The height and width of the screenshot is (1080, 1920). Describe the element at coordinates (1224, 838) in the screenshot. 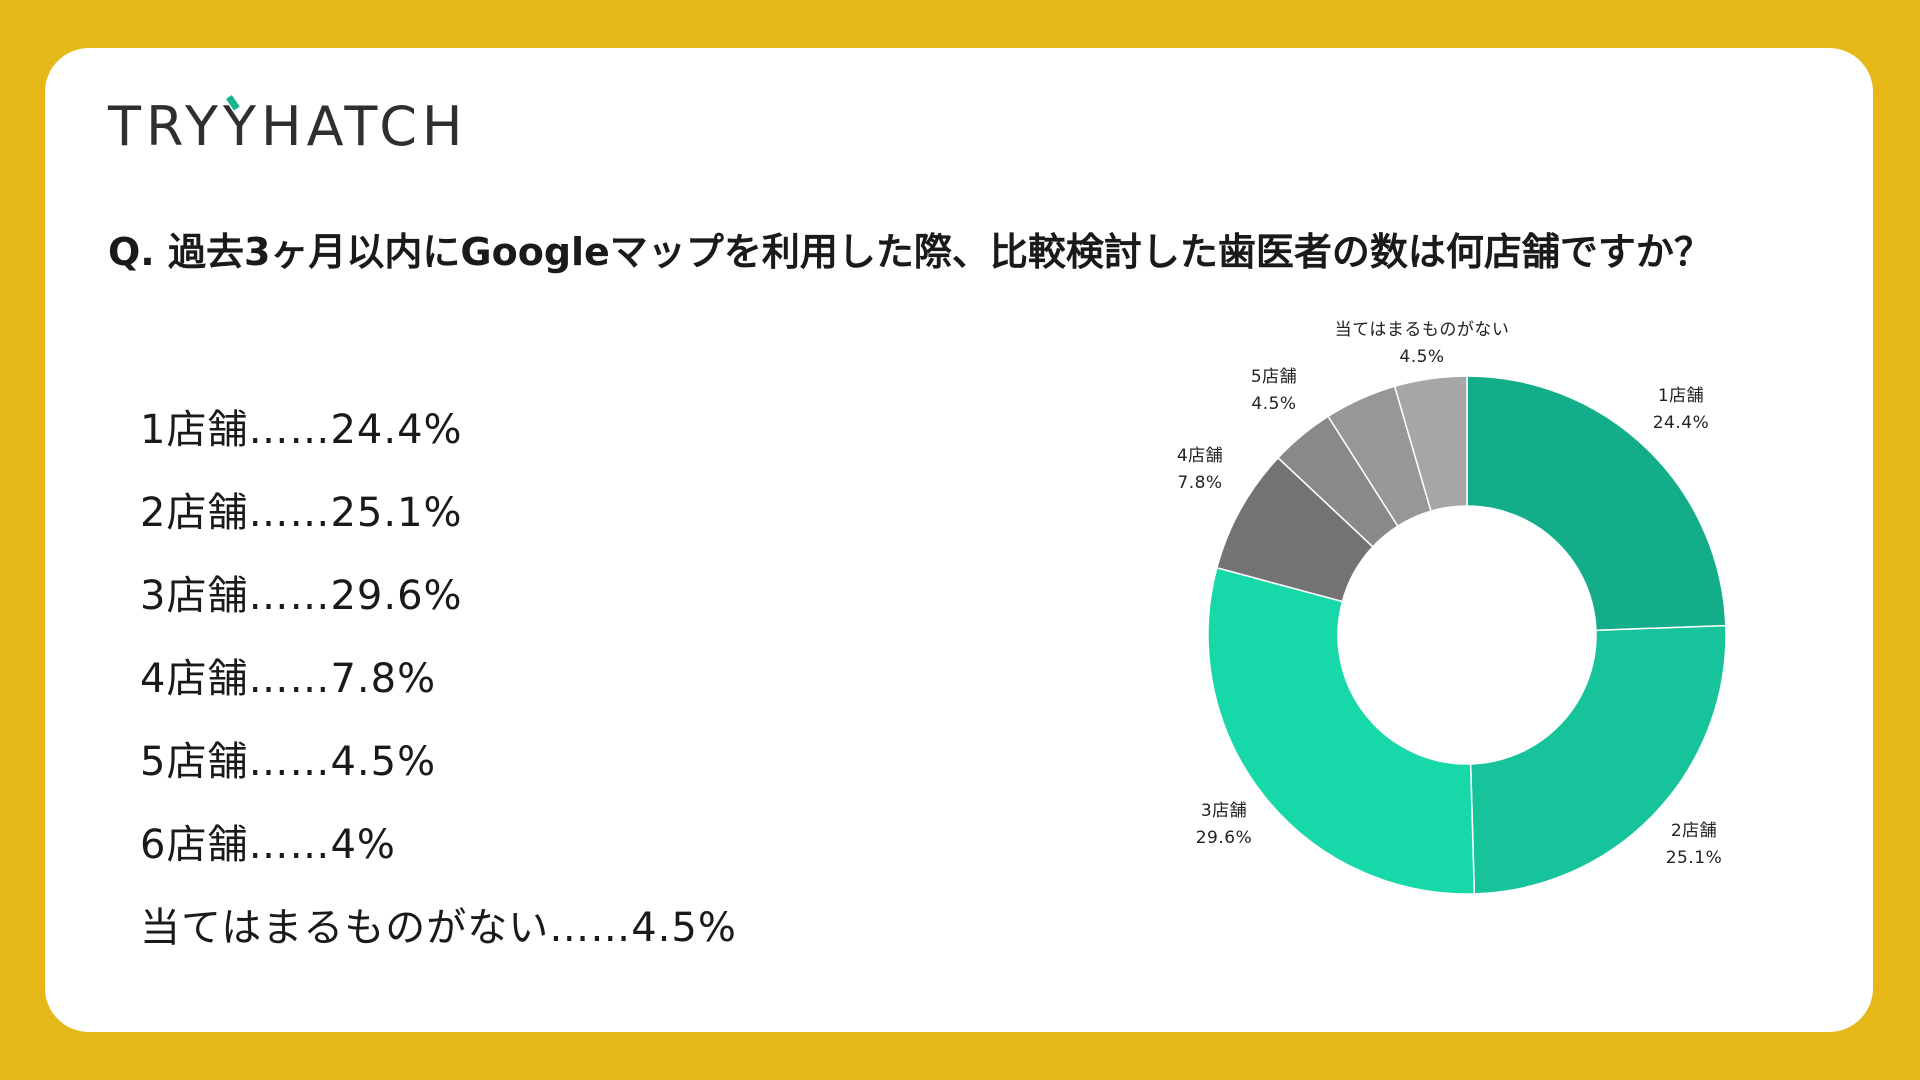

I see `slice-value-label: 29.6%` at that location.